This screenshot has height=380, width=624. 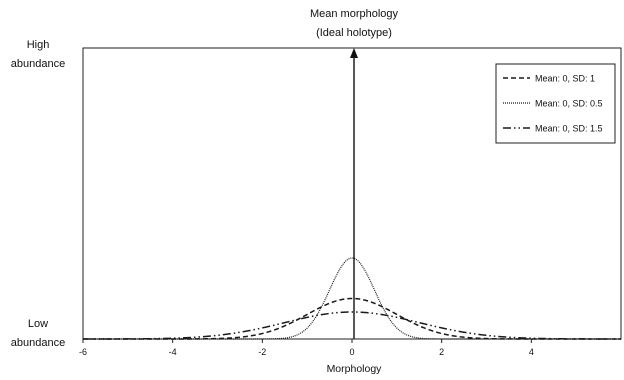 What do you see at coordinates (355, 369) in the screenshot?
I see `x-axis-label: Morphology` at bounding box center [355, 369].